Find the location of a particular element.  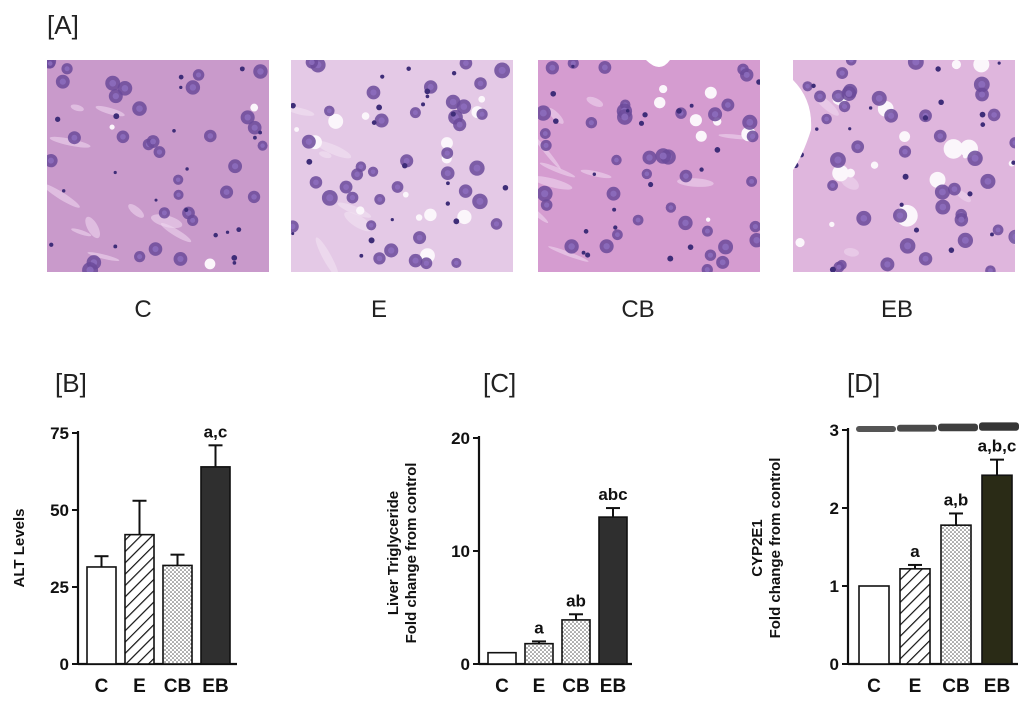

significance-label: abc is located at coordinates (612, 494).